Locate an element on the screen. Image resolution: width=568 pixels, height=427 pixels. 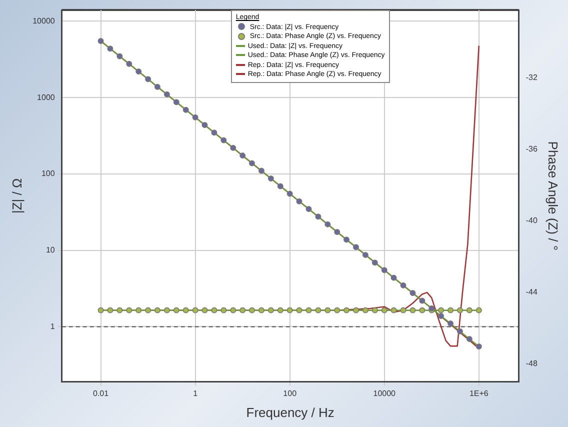
x-tick-label: 10000 is located at coordinates (384, 393).